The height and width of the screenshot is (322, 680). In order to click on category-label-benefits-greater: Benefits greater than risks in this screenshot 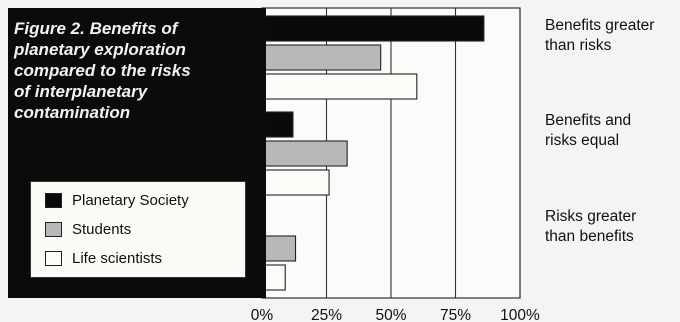, I will do `click(612, 36)`.